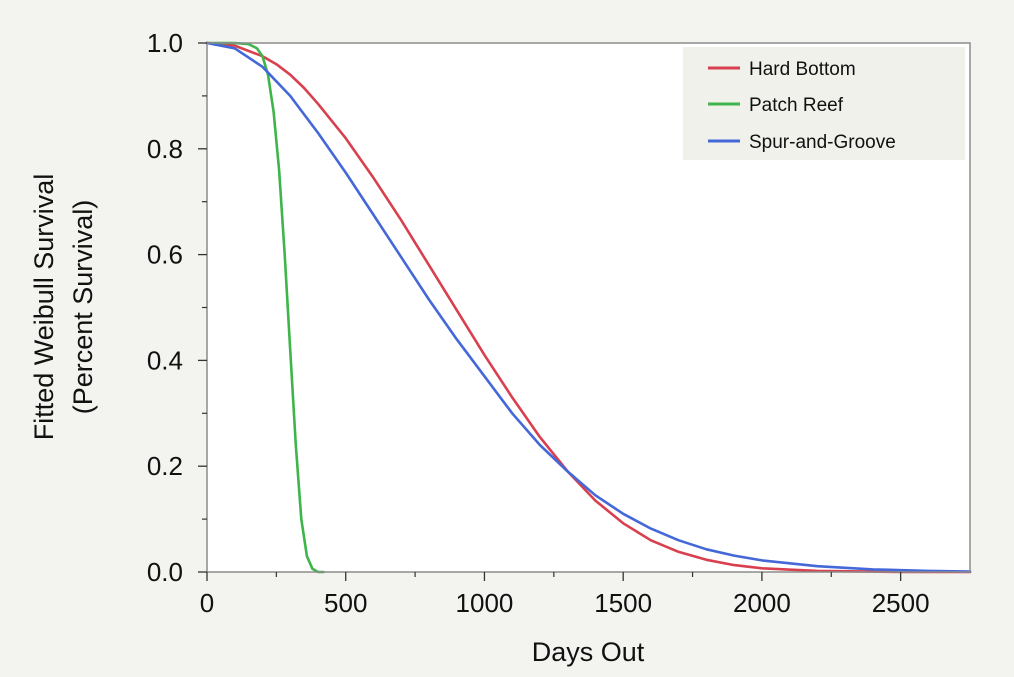 The width and height of the screenshot is (1014, 677). What do you see at coordinates (588, 652) in the screenshot?
I see `x-axis-title: Days Out` at bounding box center [588, 652].